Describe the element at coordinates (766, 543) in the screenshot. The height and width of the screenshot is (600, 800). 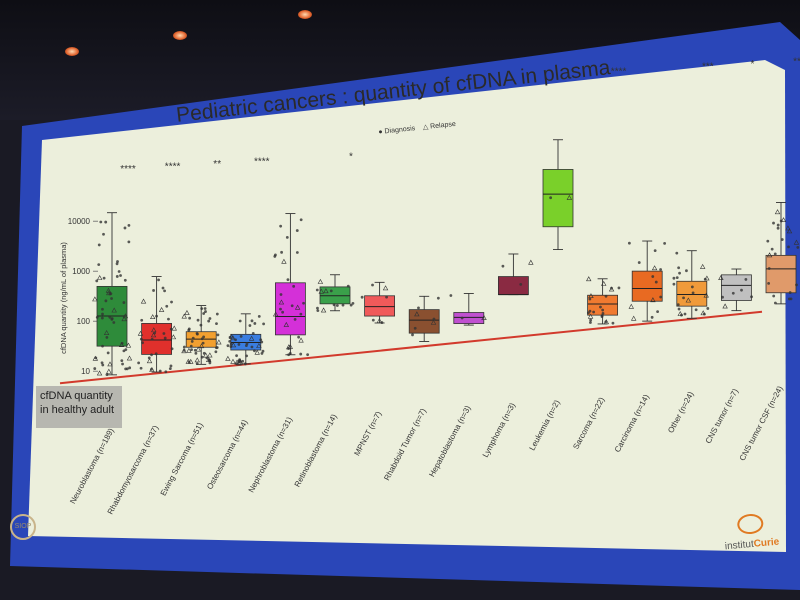
I see `logo-text-bold: Curie` at that location.